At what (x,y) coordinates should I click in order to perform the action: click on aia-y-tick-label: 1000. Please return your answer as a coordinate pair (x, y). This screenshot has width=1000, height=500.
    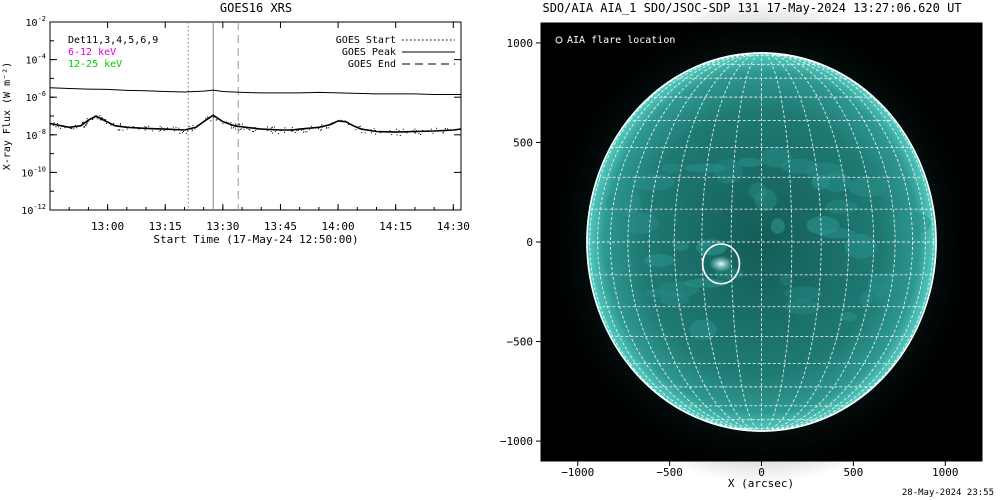
    Looking at the image, I should click on (520, 43).